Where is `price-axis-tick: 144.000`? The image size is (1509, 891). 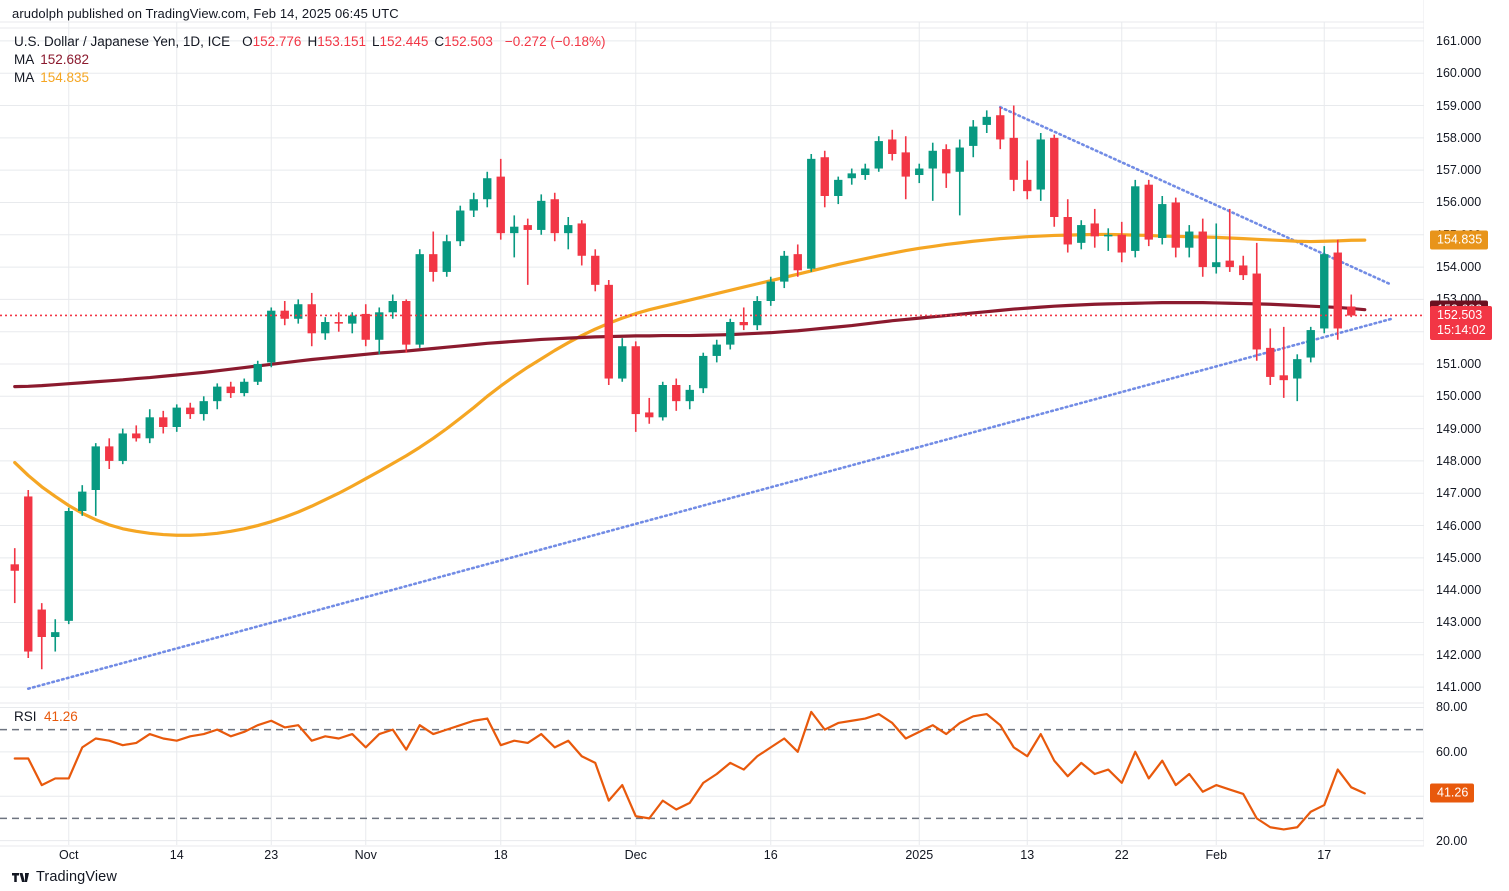 price-axis-tick: 144.000 is located at coordinates (1459, 590).